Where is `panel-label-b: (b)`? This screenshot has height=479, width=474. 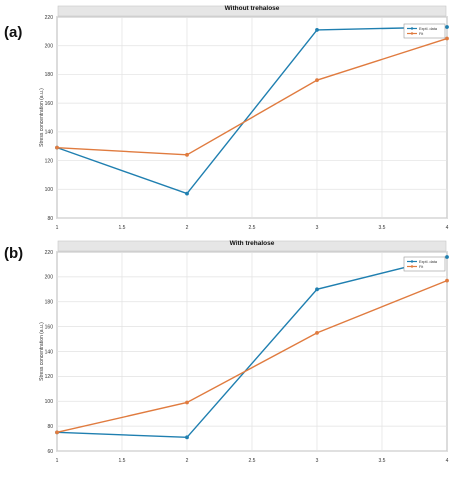 panel-label-b: (b) is located at coordinates (14, 253).